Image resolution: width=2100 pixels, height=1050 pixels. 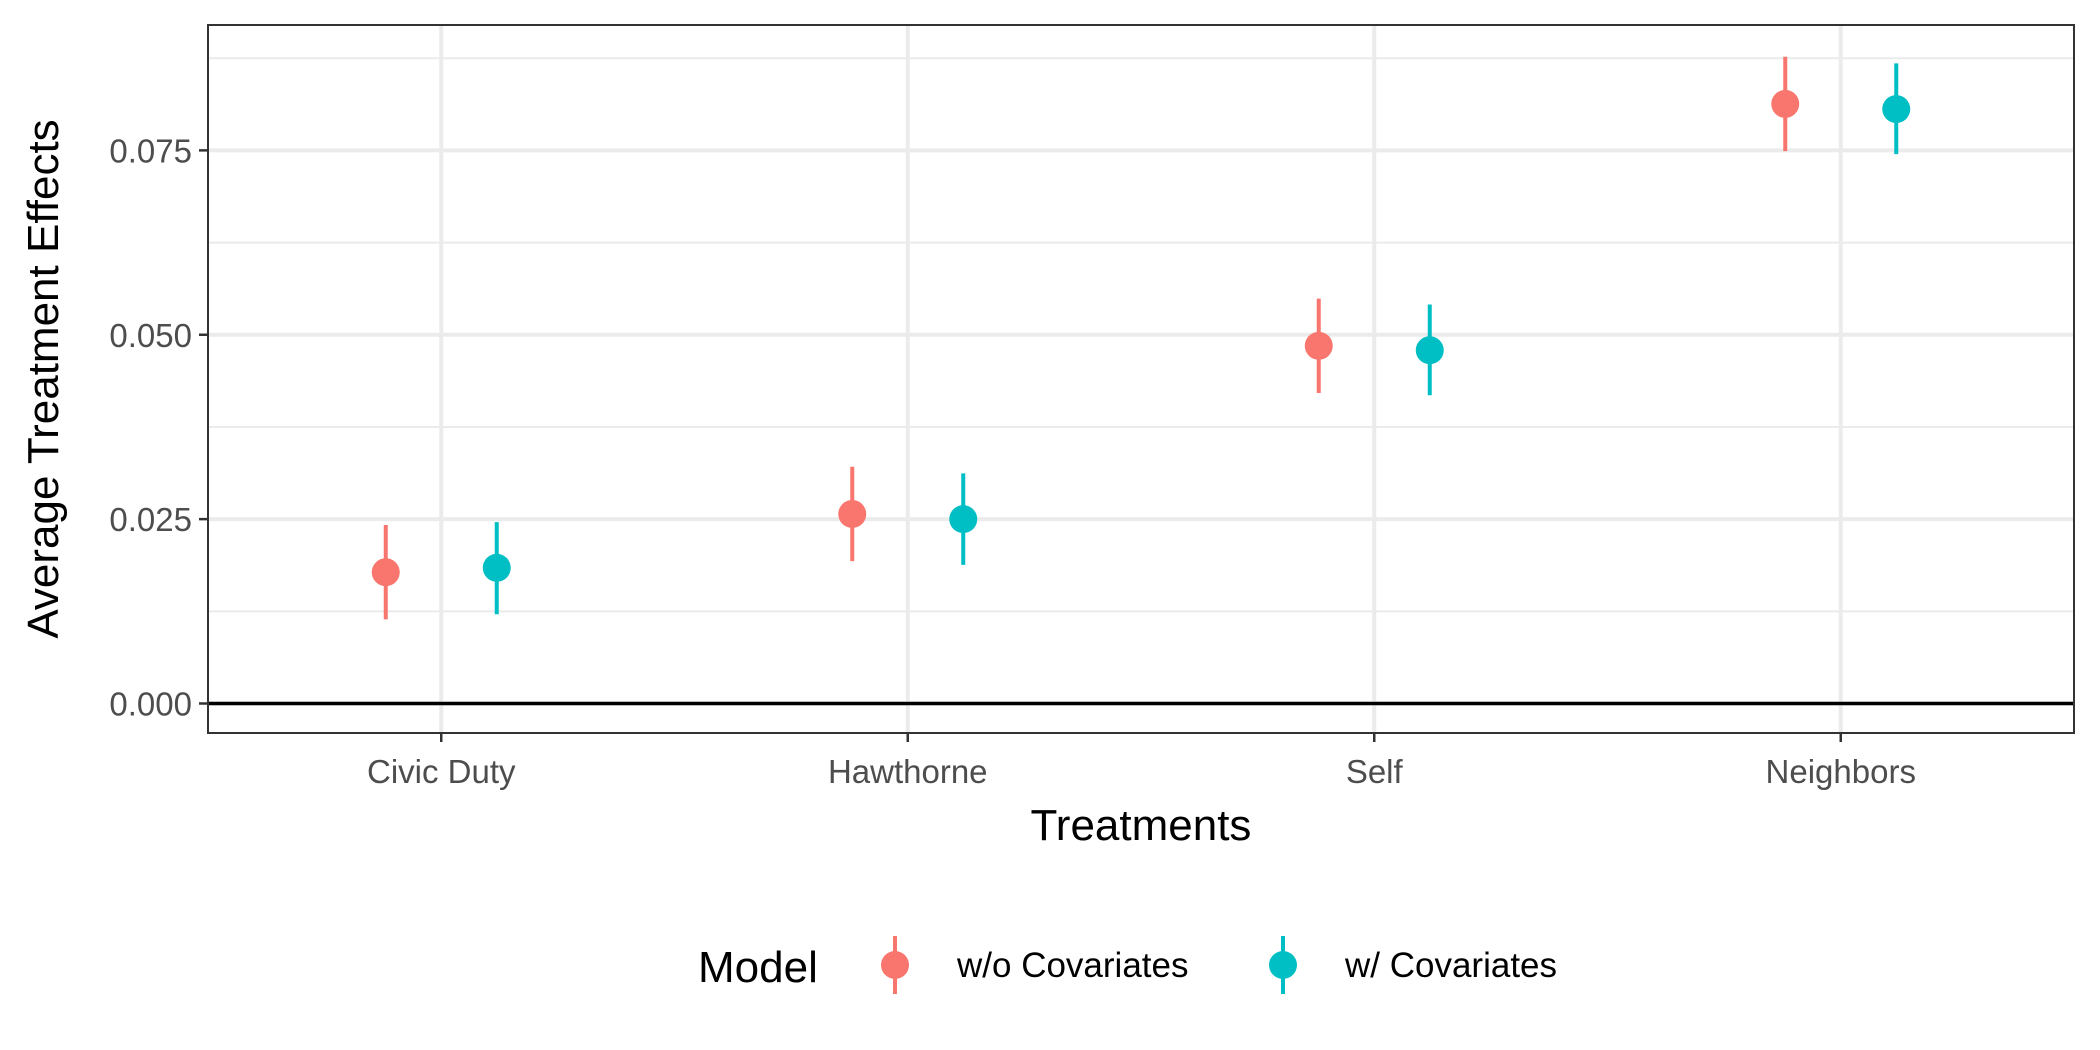 I want to click on x-axis-title: Treatments, so click(x=1141, y=825).